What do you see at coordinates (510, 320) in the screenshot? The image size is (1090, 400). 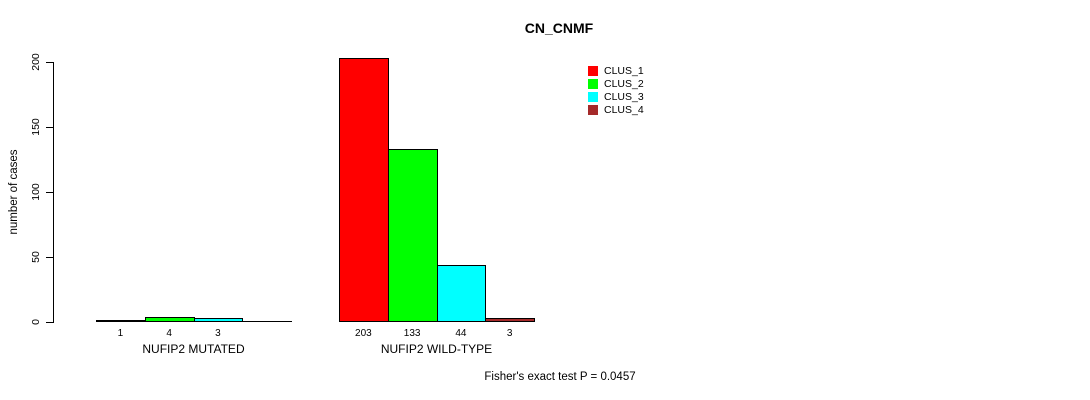 I see `bar-clus_4-wild-type` at bounding box center [510, 320].